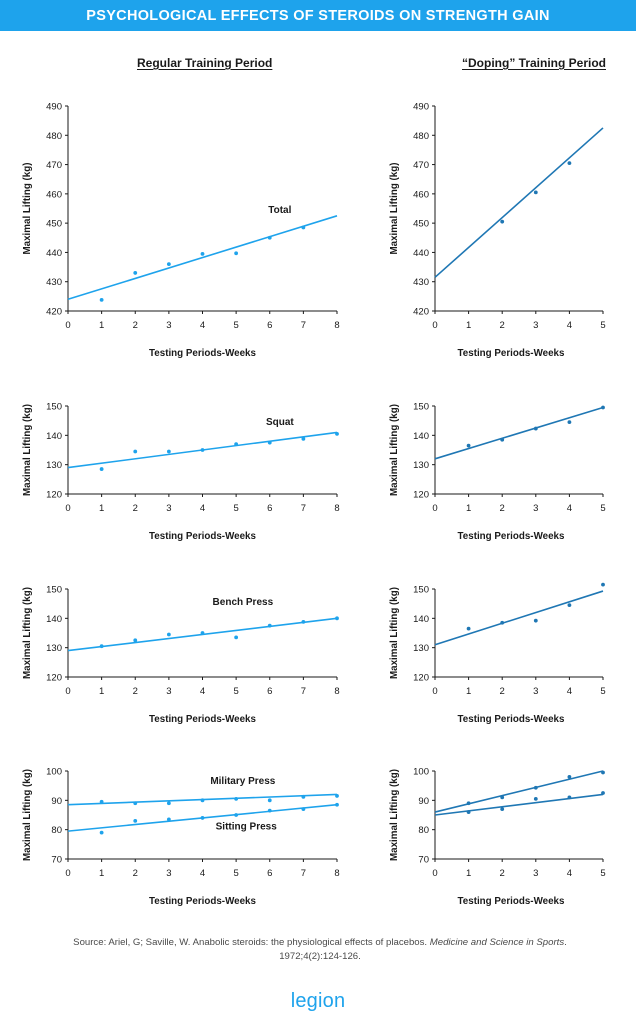  What do you see at coordinates (336, 691) in the screenshot?
I see `chart-5-x-tick-label: 8` at bounding box center [336, 691].